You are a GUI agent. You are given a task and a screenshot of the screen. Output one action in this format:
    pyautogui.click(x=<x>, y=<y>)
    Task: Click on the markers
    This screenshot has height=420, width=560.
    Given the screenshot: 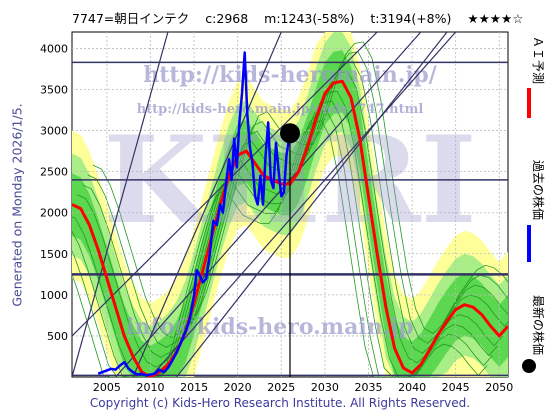 What is the action you would take?
    pyautogui.click(x=290, y=250)
    